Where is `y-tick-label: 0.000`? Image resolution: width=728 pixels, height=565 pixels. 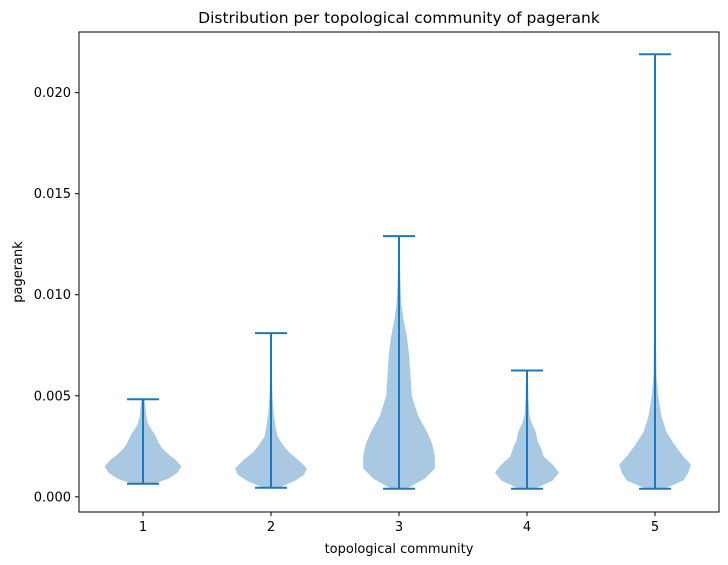 y-tick-label: 0.000 is located at coordinates (52, 497).